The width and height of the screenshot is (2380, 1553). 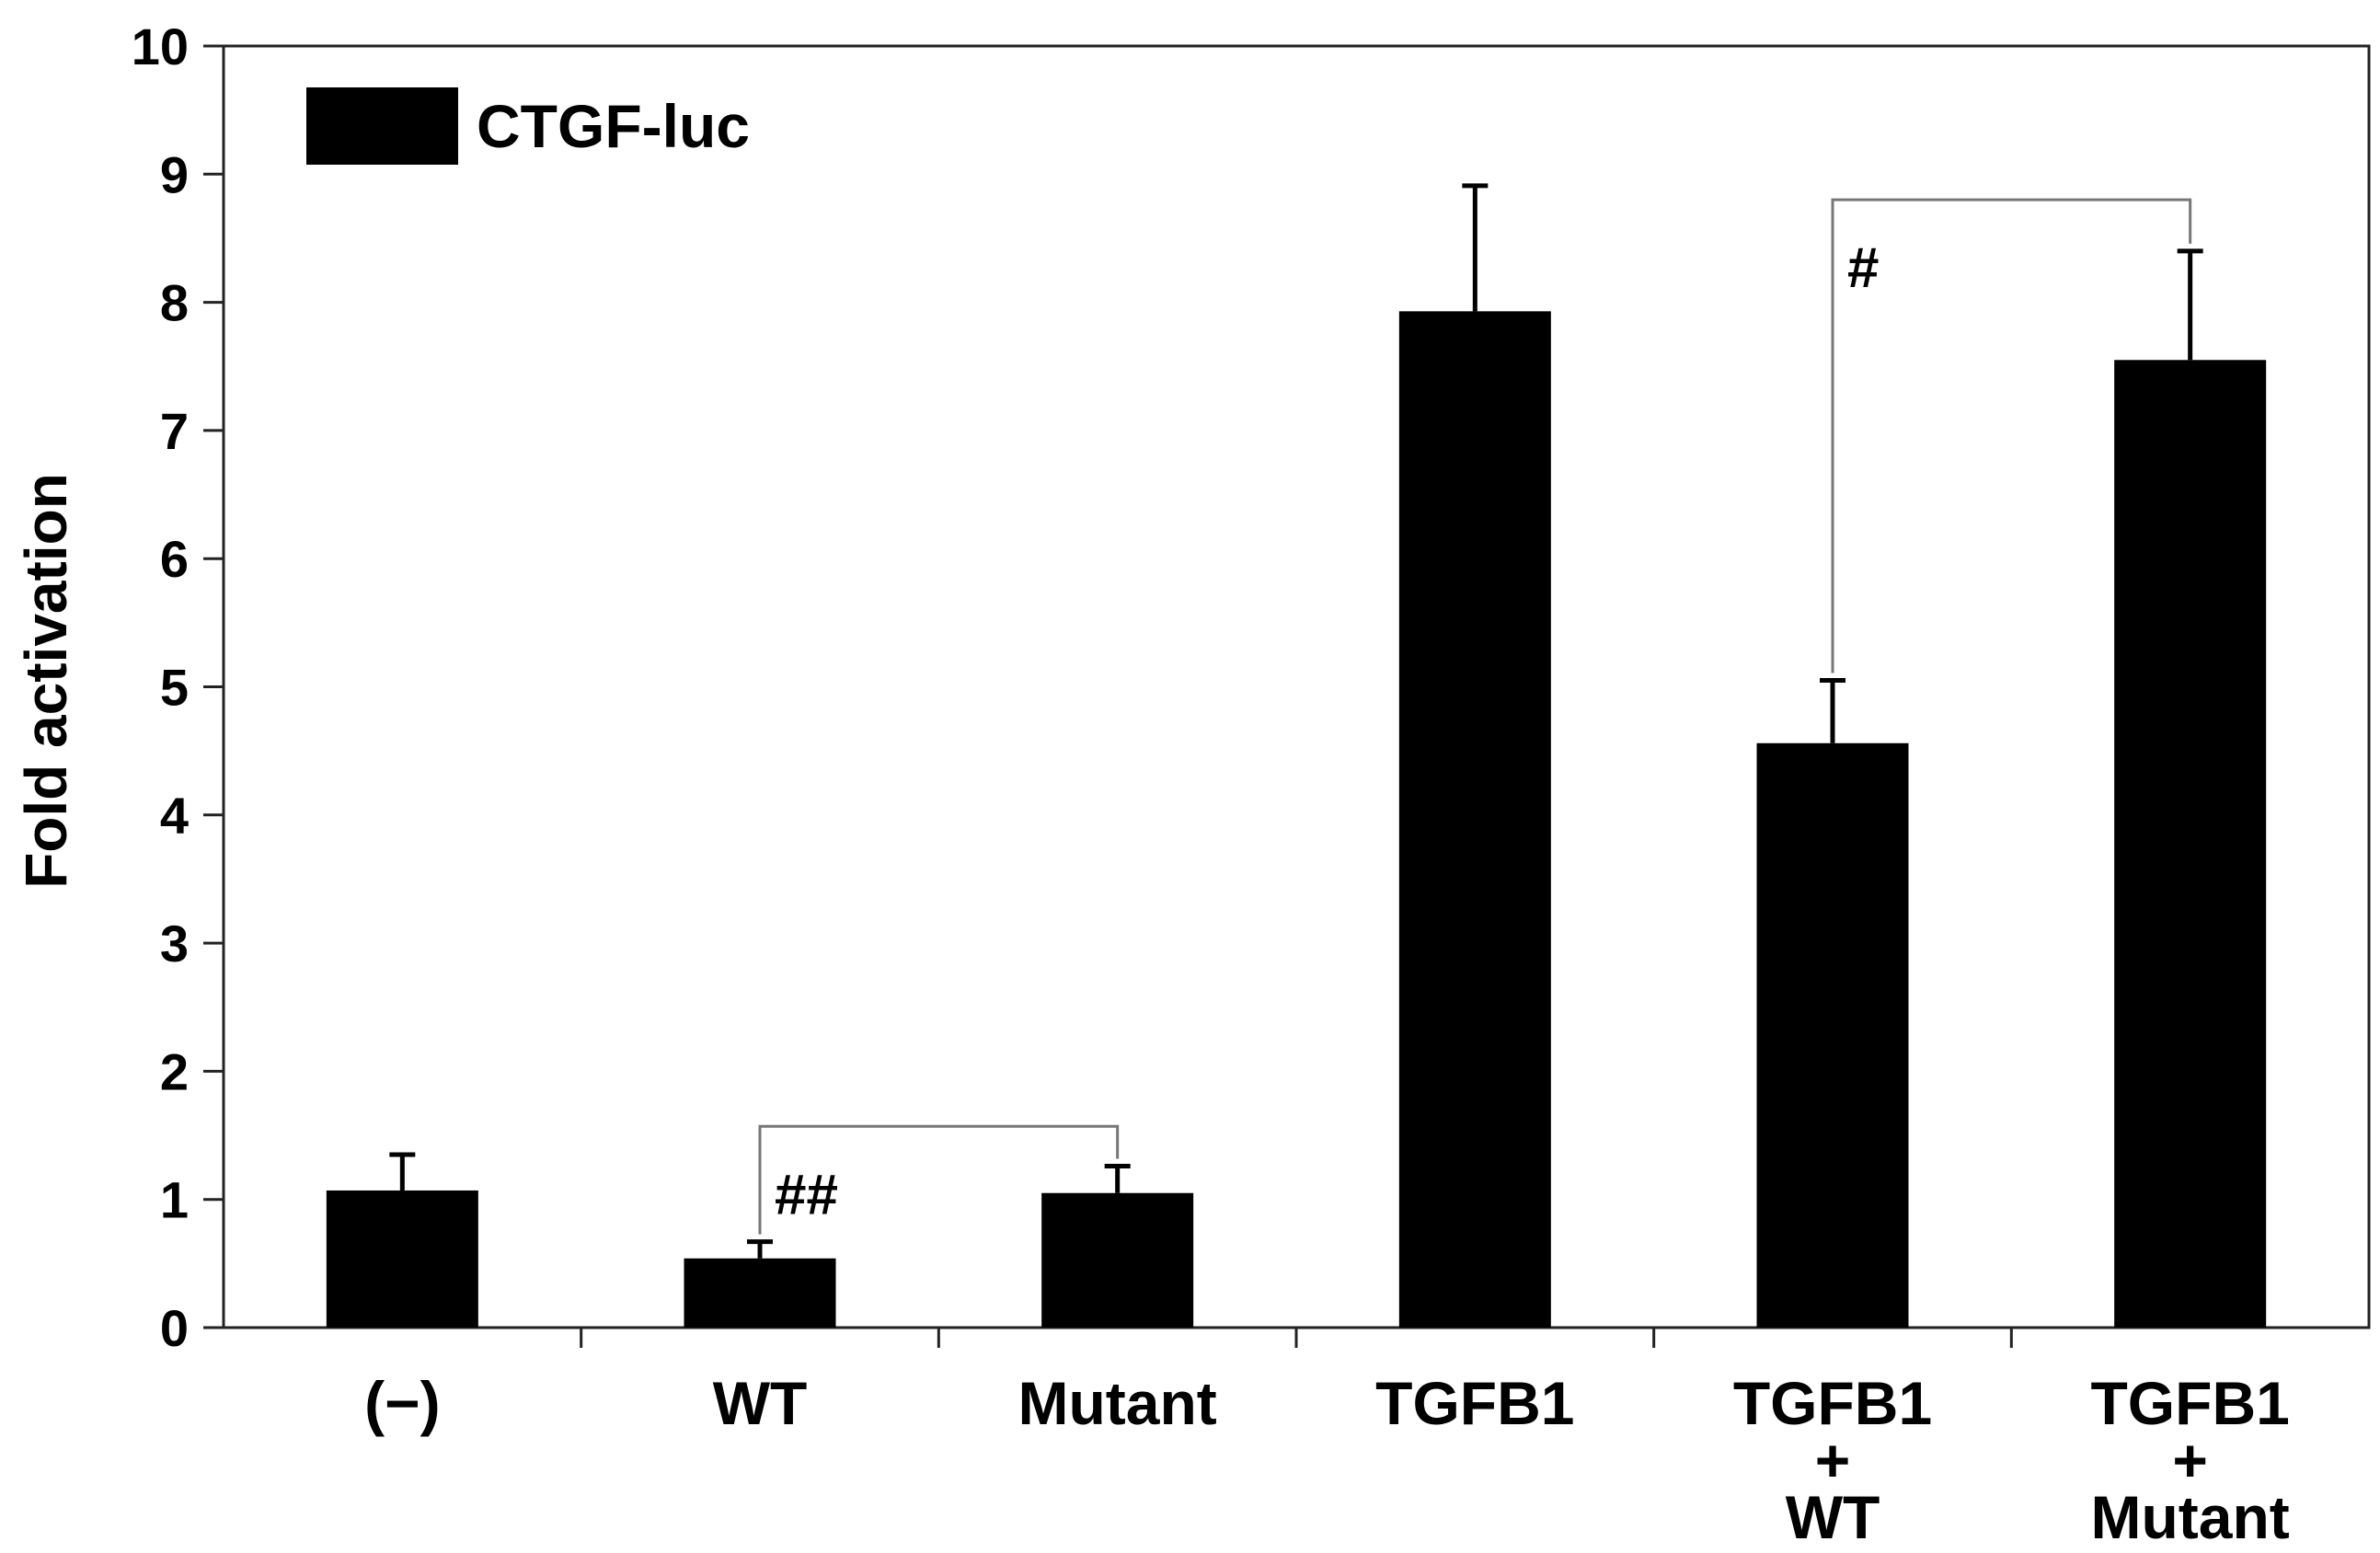 What do you see at coordinates (402, 1403) in the screenshot?
I see `x-category-label: (−)` at bounding box center [402, 1403].